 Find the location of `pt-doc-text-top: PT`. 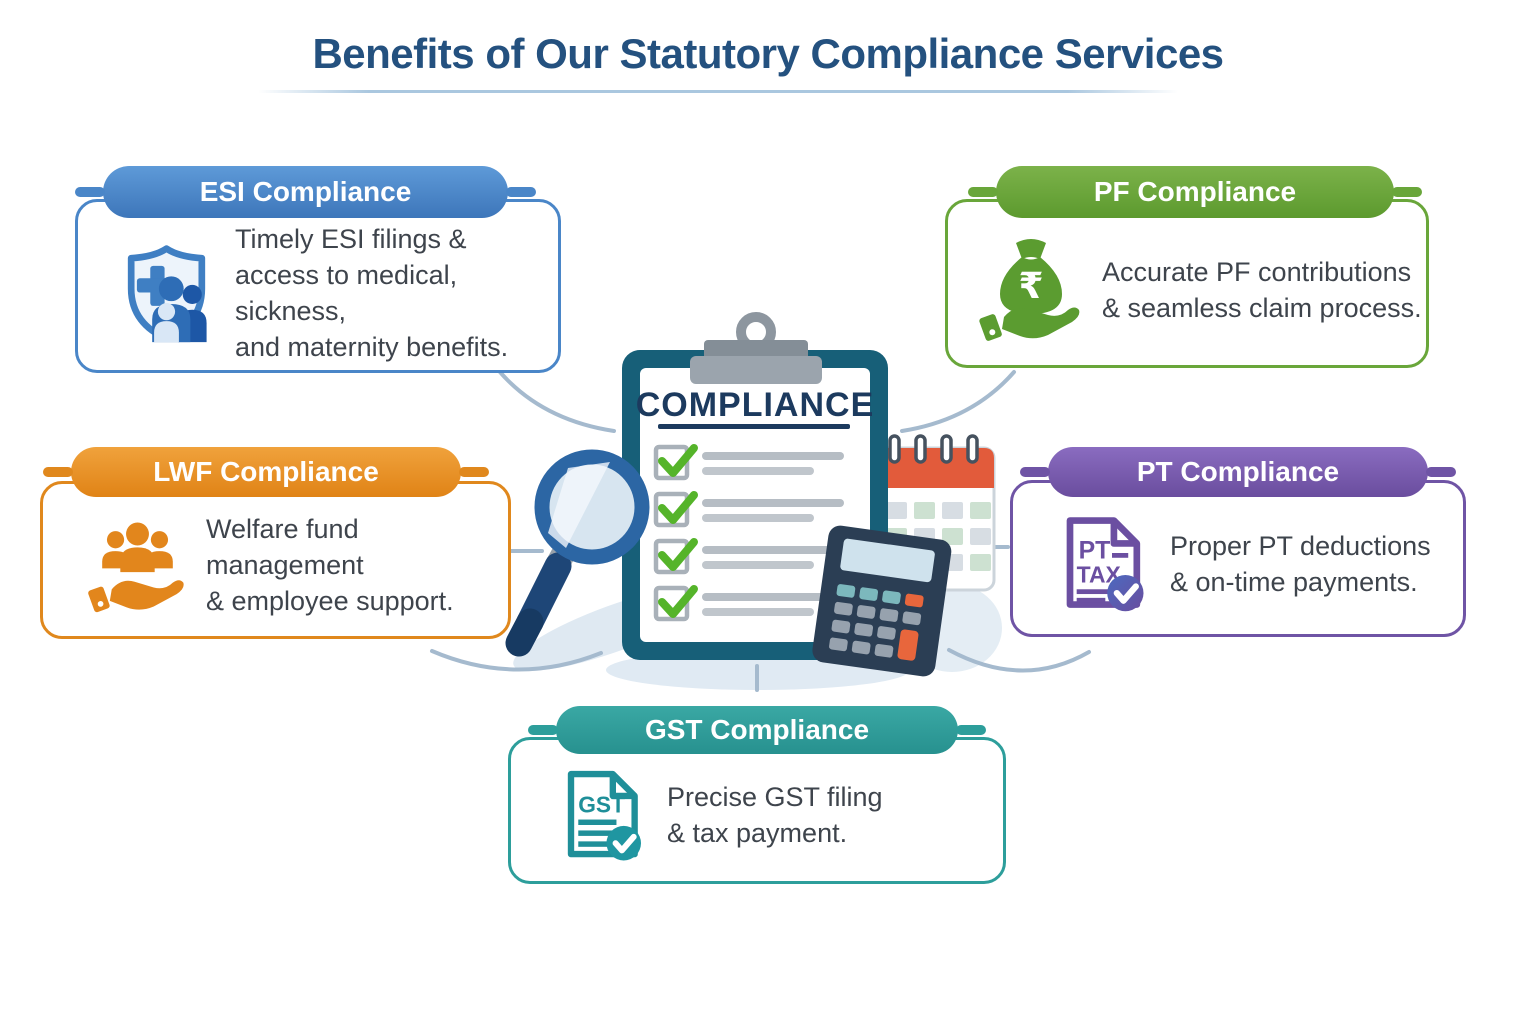

pt-doc-text-top: PT is located at coordinates (1095, 551).